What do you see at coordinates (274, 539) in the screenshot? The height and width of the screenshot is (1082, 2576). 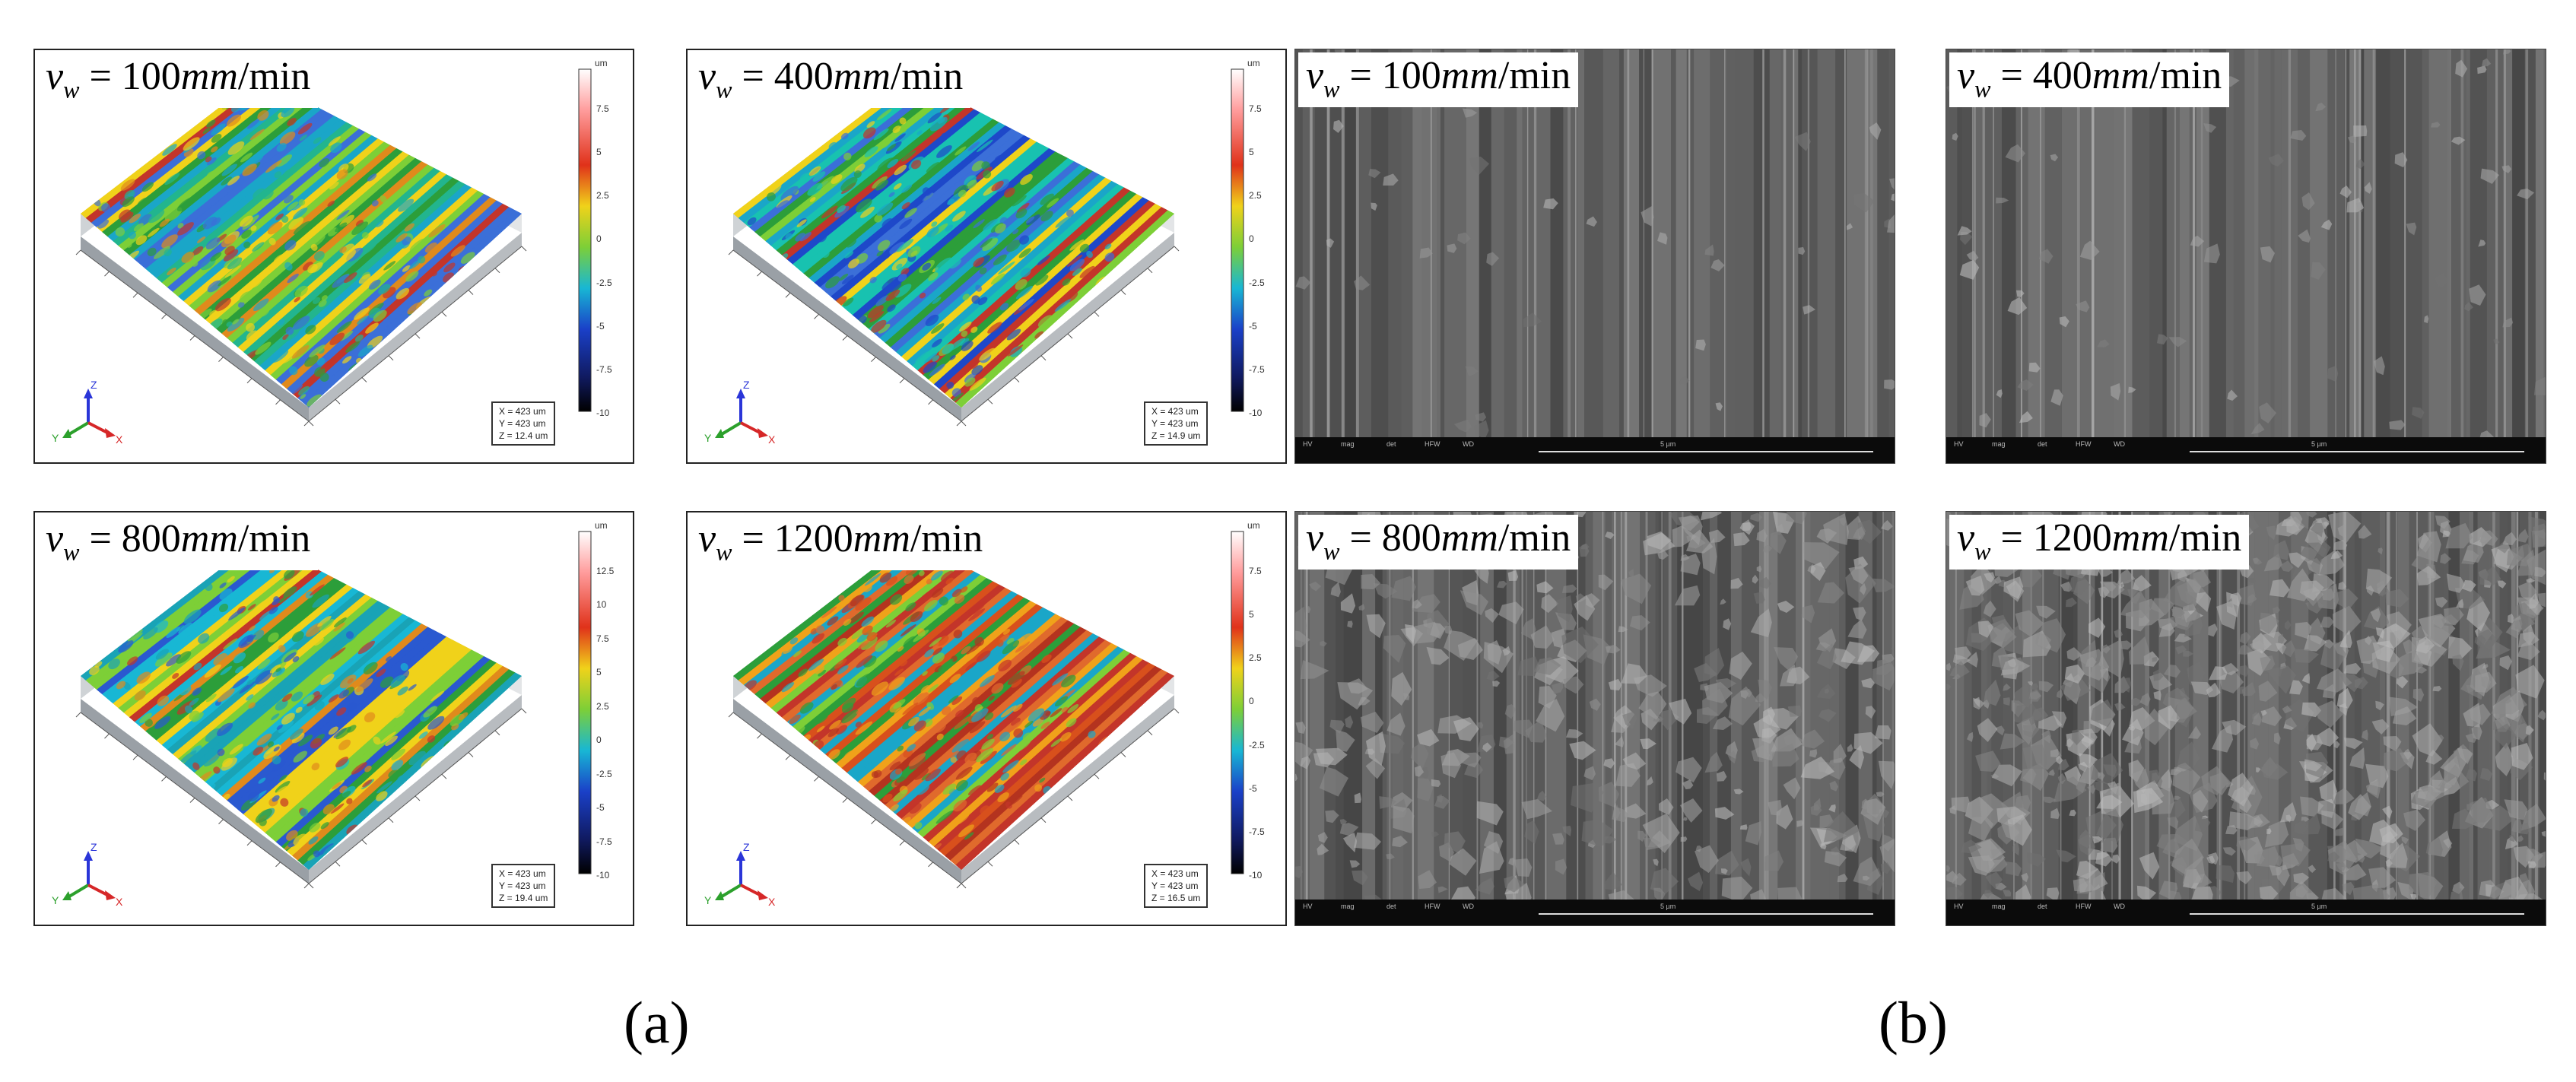 I see `label-unit-rest: /min` at bounding box center [274, 539].